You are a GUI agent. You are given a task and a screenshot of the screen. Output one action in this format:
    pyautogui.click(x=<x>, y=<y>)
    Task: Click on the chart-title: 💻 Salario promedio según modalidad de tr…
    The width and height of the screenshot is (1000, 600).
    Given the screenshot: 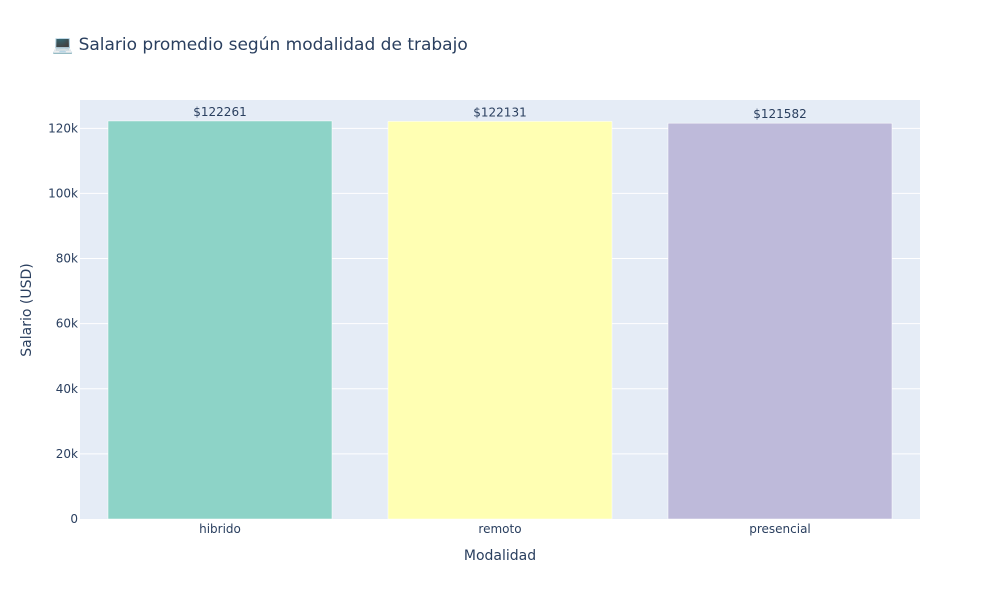 What is the action you would take?
    pyautogui.click(x=260, y=45)
    